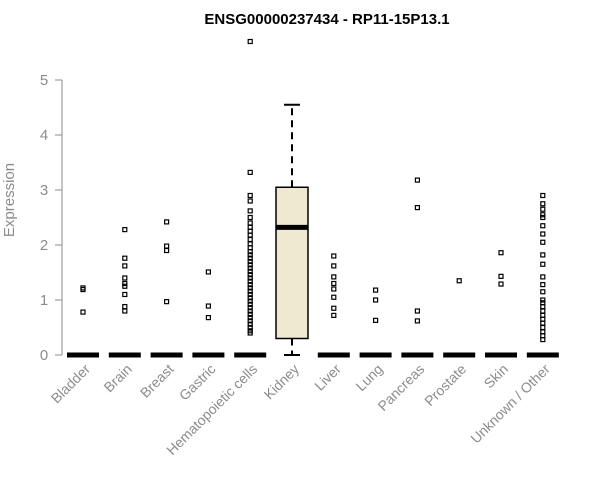 The height and width of the screenshot is (500, 600). What do you see at coordinates (157, 381) in the screenshot?
I see `x-tick-label: Breast` at bounding box center [157, 381].